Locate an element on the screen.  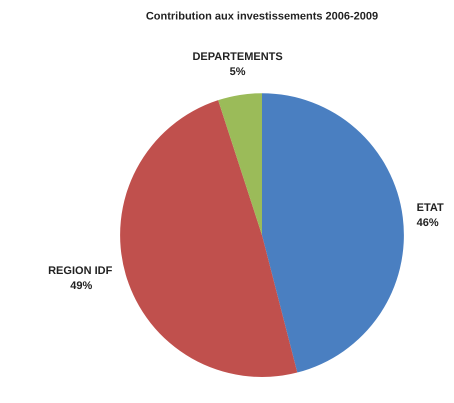
data-label: 5% is located at coordinates (238, 72).